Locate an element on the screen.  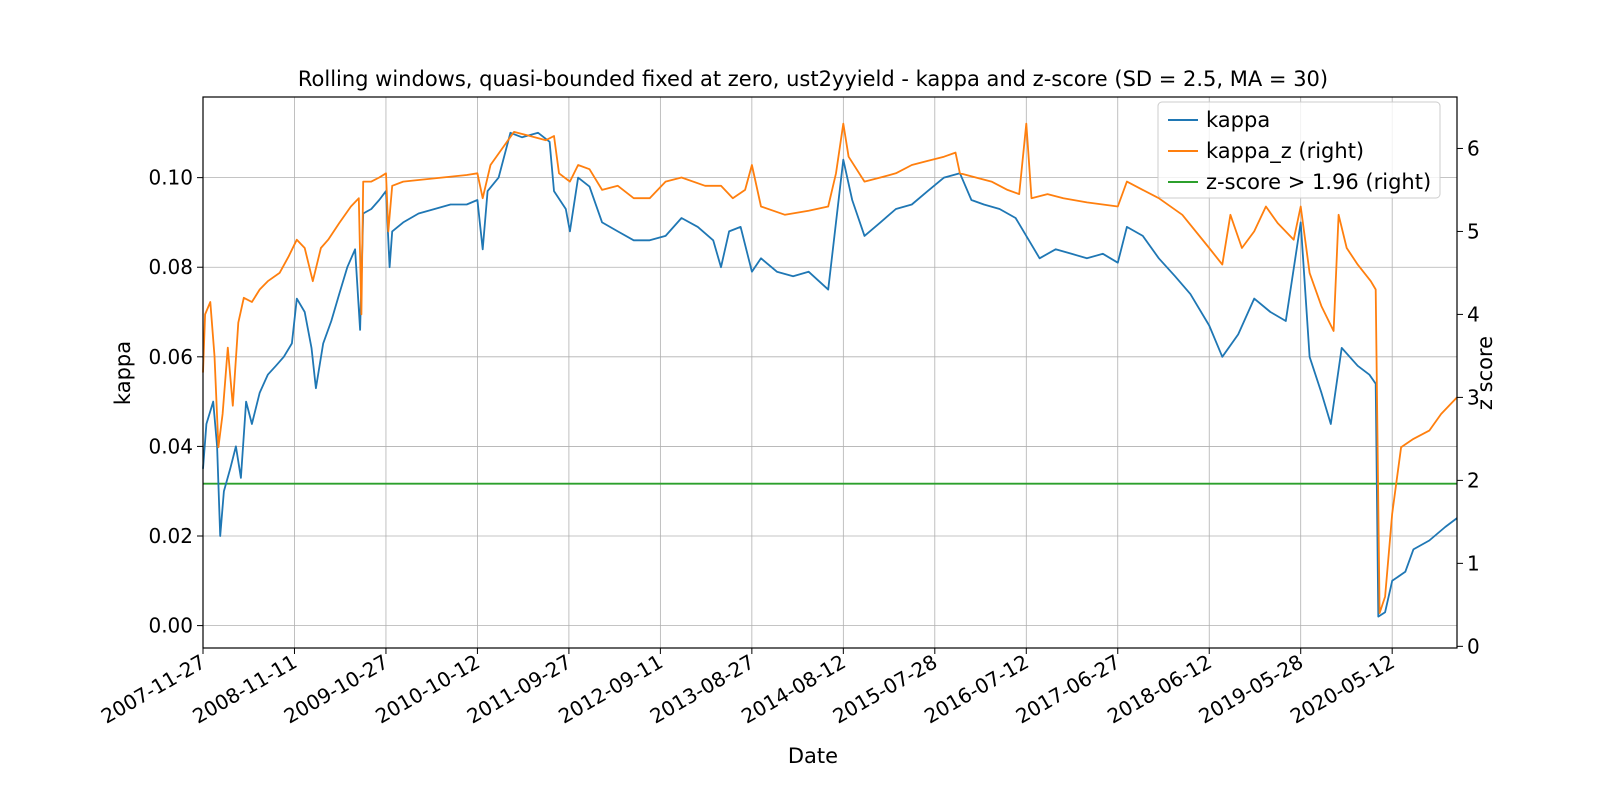
y-axis-label: kappa is located at coordinates (123, 373).